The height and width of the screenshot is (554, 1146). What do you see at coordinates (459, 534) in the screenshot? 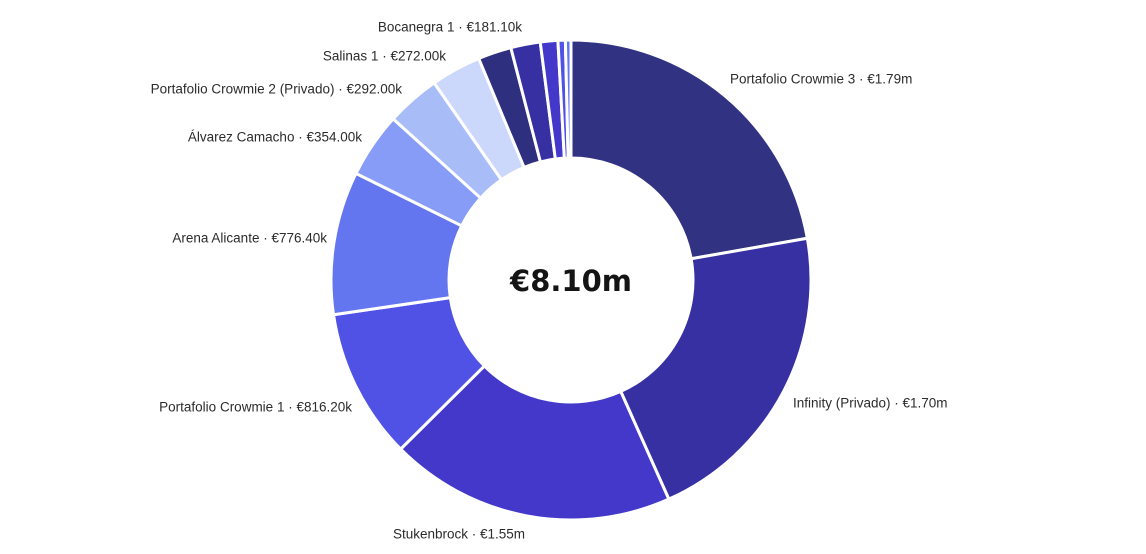
I see `slice-label: Stukenbrock · €1.55m` at bounding box center [459, 534].